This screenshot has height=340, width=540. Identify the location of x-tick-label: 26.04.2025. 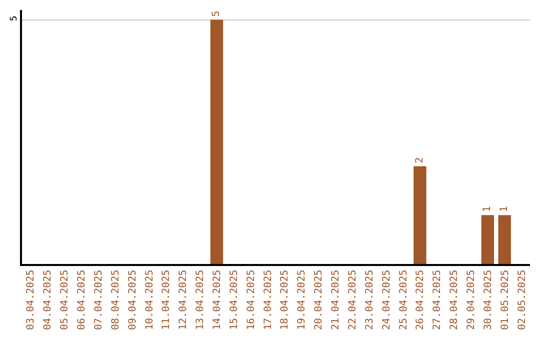
(420, 300).